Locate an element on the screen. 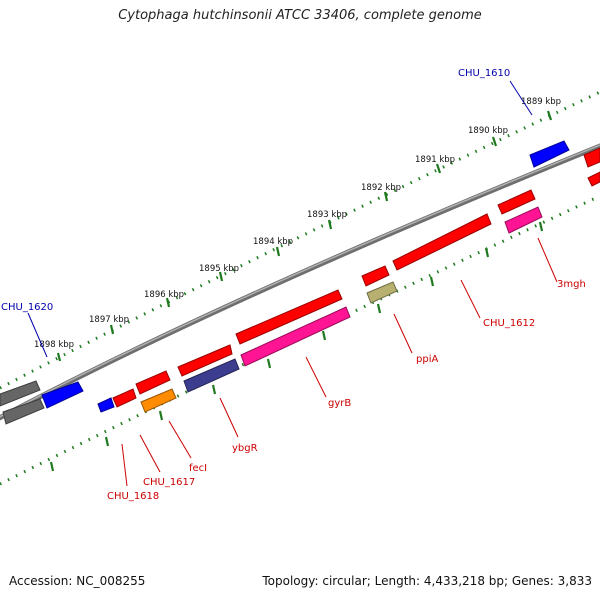 The width and height of the screenshot is (600, 600). leader-chu1617 is located at coordinates (150, 453).